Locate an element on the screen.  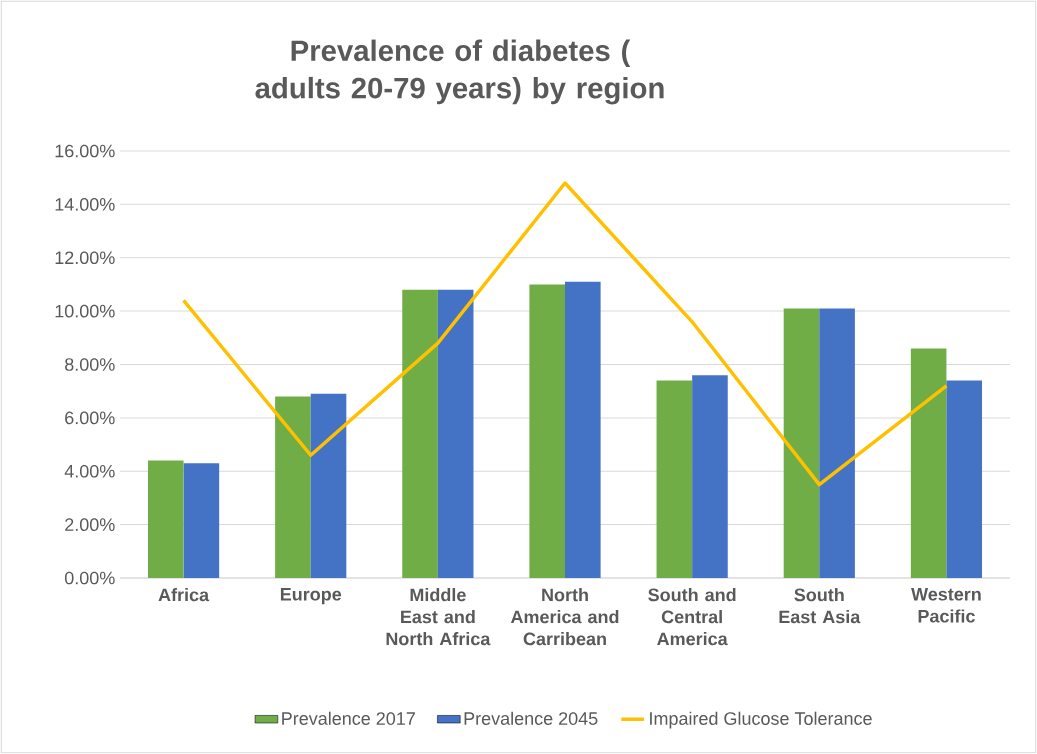
x-tick-label: South East Asia is located at coordinates (820, 606).